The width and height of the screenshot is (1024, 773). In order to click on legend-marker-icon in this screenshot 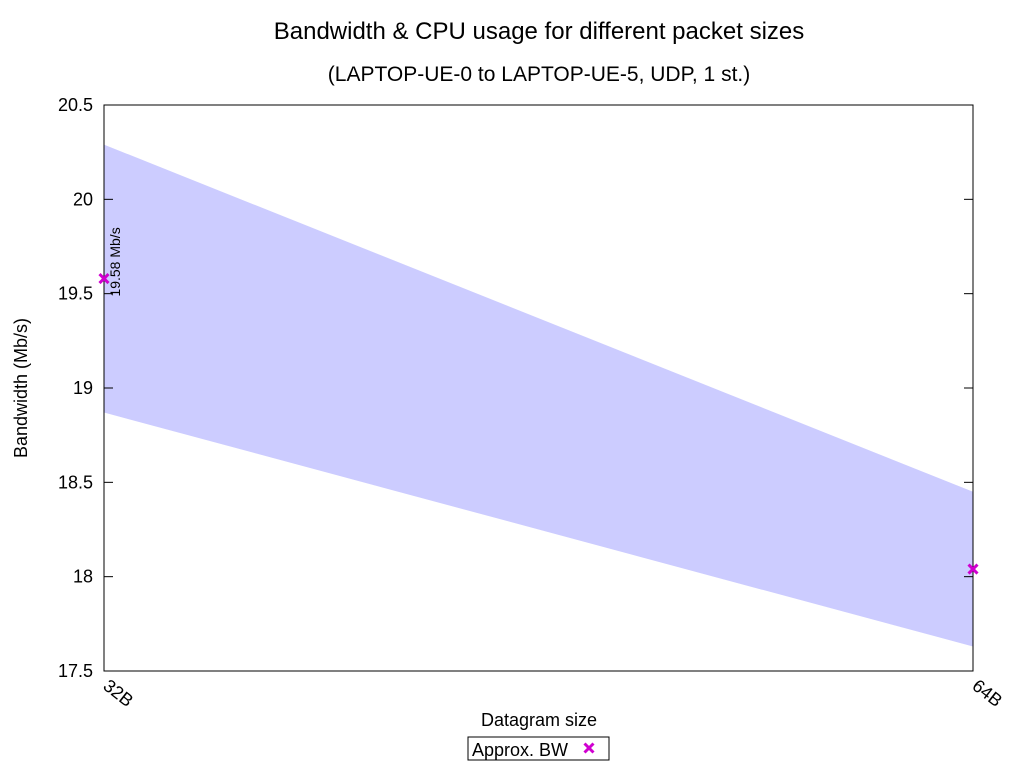, I will do `click(589, 748)`.